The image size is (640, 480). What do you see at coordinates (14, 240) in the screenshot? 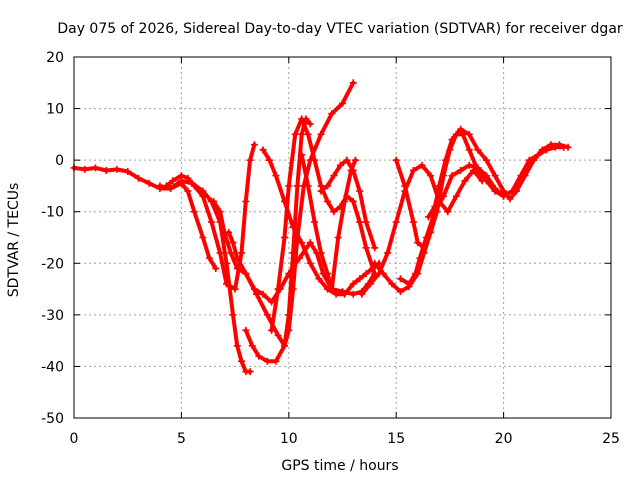
I see `y-axis-label: SDTVAR / TECUs` at bounding box center [14, 240].